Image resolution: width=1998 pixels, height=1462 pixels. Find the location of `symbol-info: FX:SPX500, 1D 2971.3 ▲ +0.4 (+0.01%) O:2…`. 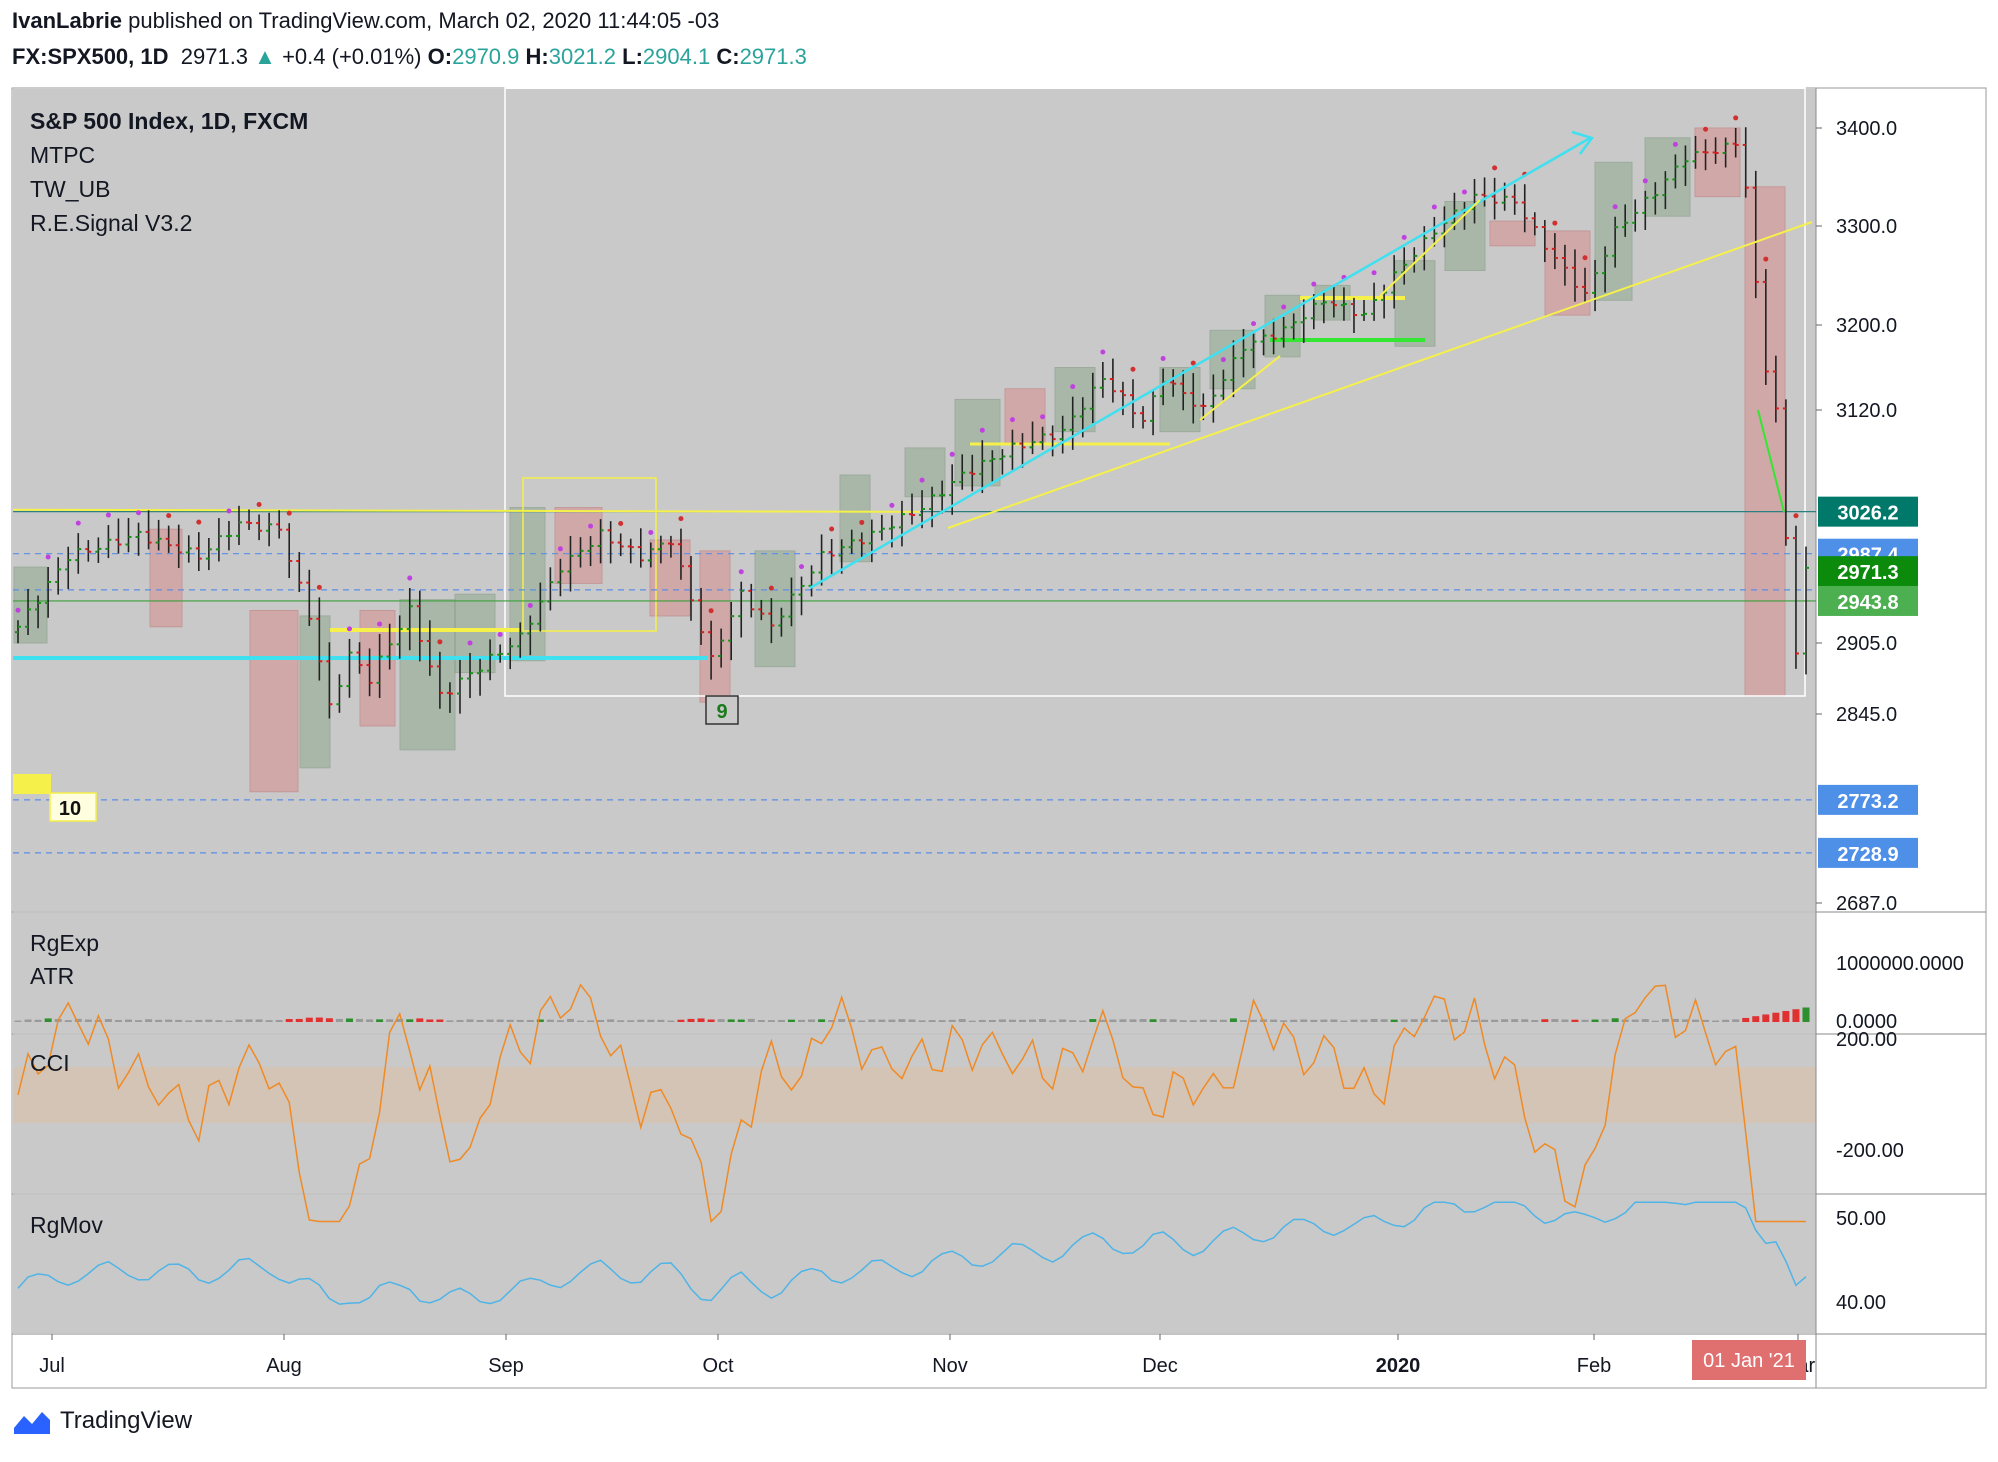

symbol-info: FX:SPX500, 1D 2971.3 ▲ +0.4 (+0.01%) O:2… is located at coordinates (409, 57).